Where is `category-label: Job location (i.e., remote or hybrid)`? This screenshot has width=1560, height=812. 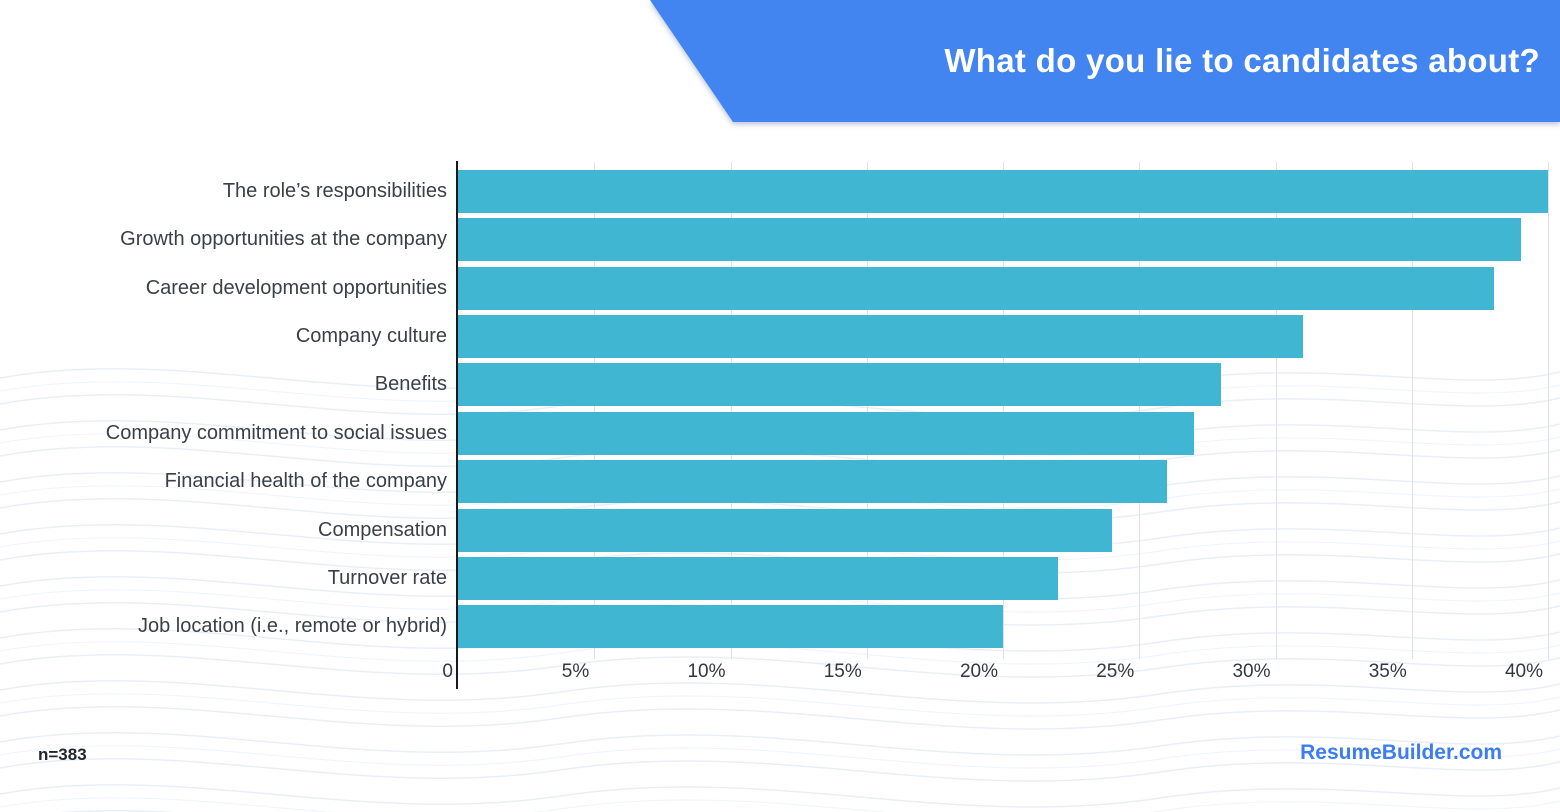
category-label: Job location (i.e., remote or hybrid) is located at coordinates (292, 626).